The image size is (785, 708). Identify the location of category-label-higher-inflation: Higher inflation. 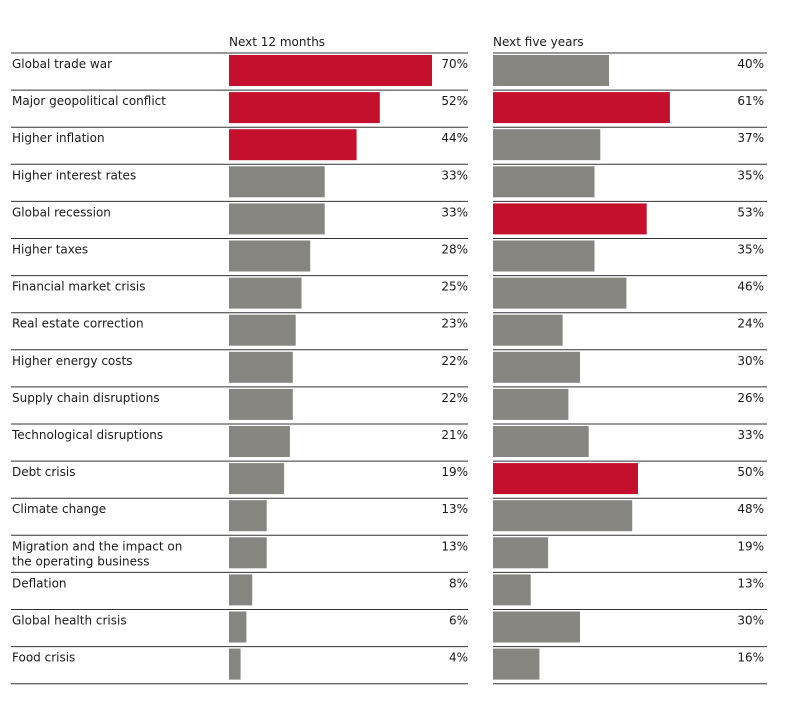
(58, 138).